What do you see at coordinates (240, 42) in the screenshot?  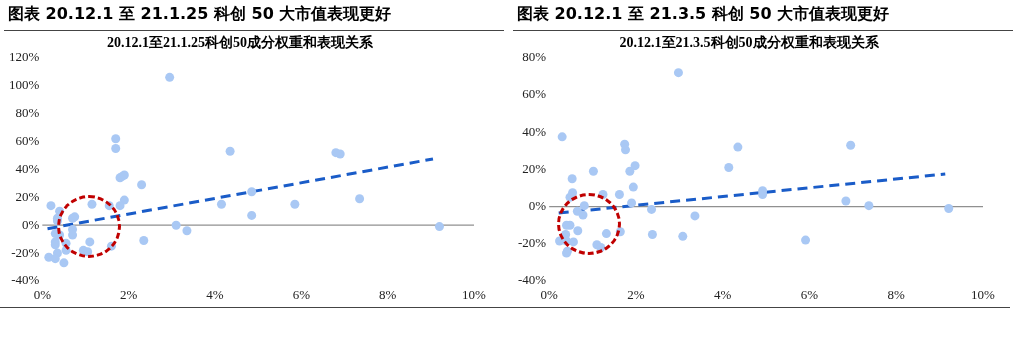 I see `chart-subtitle: 20.12.1至21.1.25科创50成分权重和表现关系` at bounding box center [240, 42].